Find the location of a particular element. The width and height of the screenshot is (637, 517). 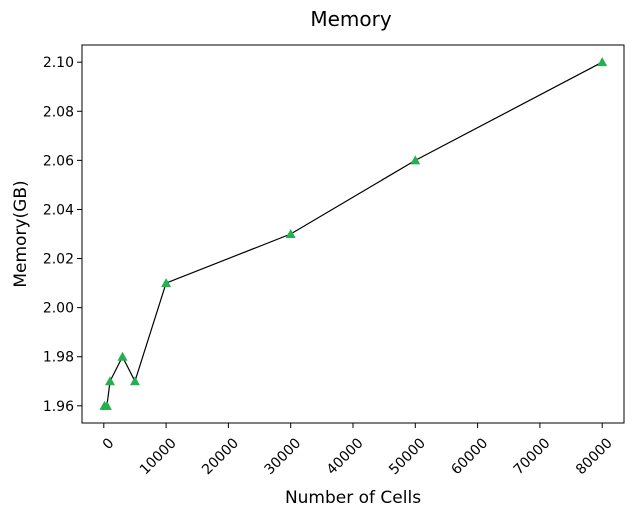

y-axis-ticks: 1.96 1.98 2.00 2.02 2.04 2.06 2.08 2.10 is located at coordinates (62, 235).